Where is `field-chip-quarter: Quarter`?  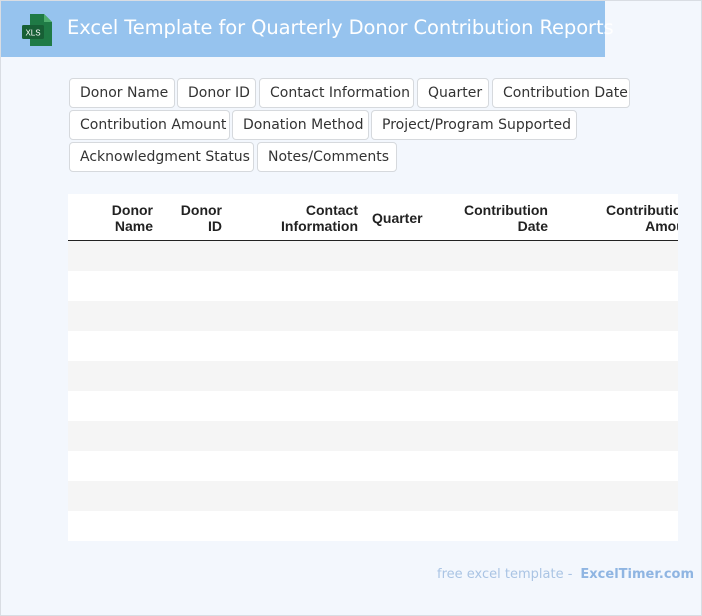 field-chip-quarter: Quarter is located at coordinates (453, 93).